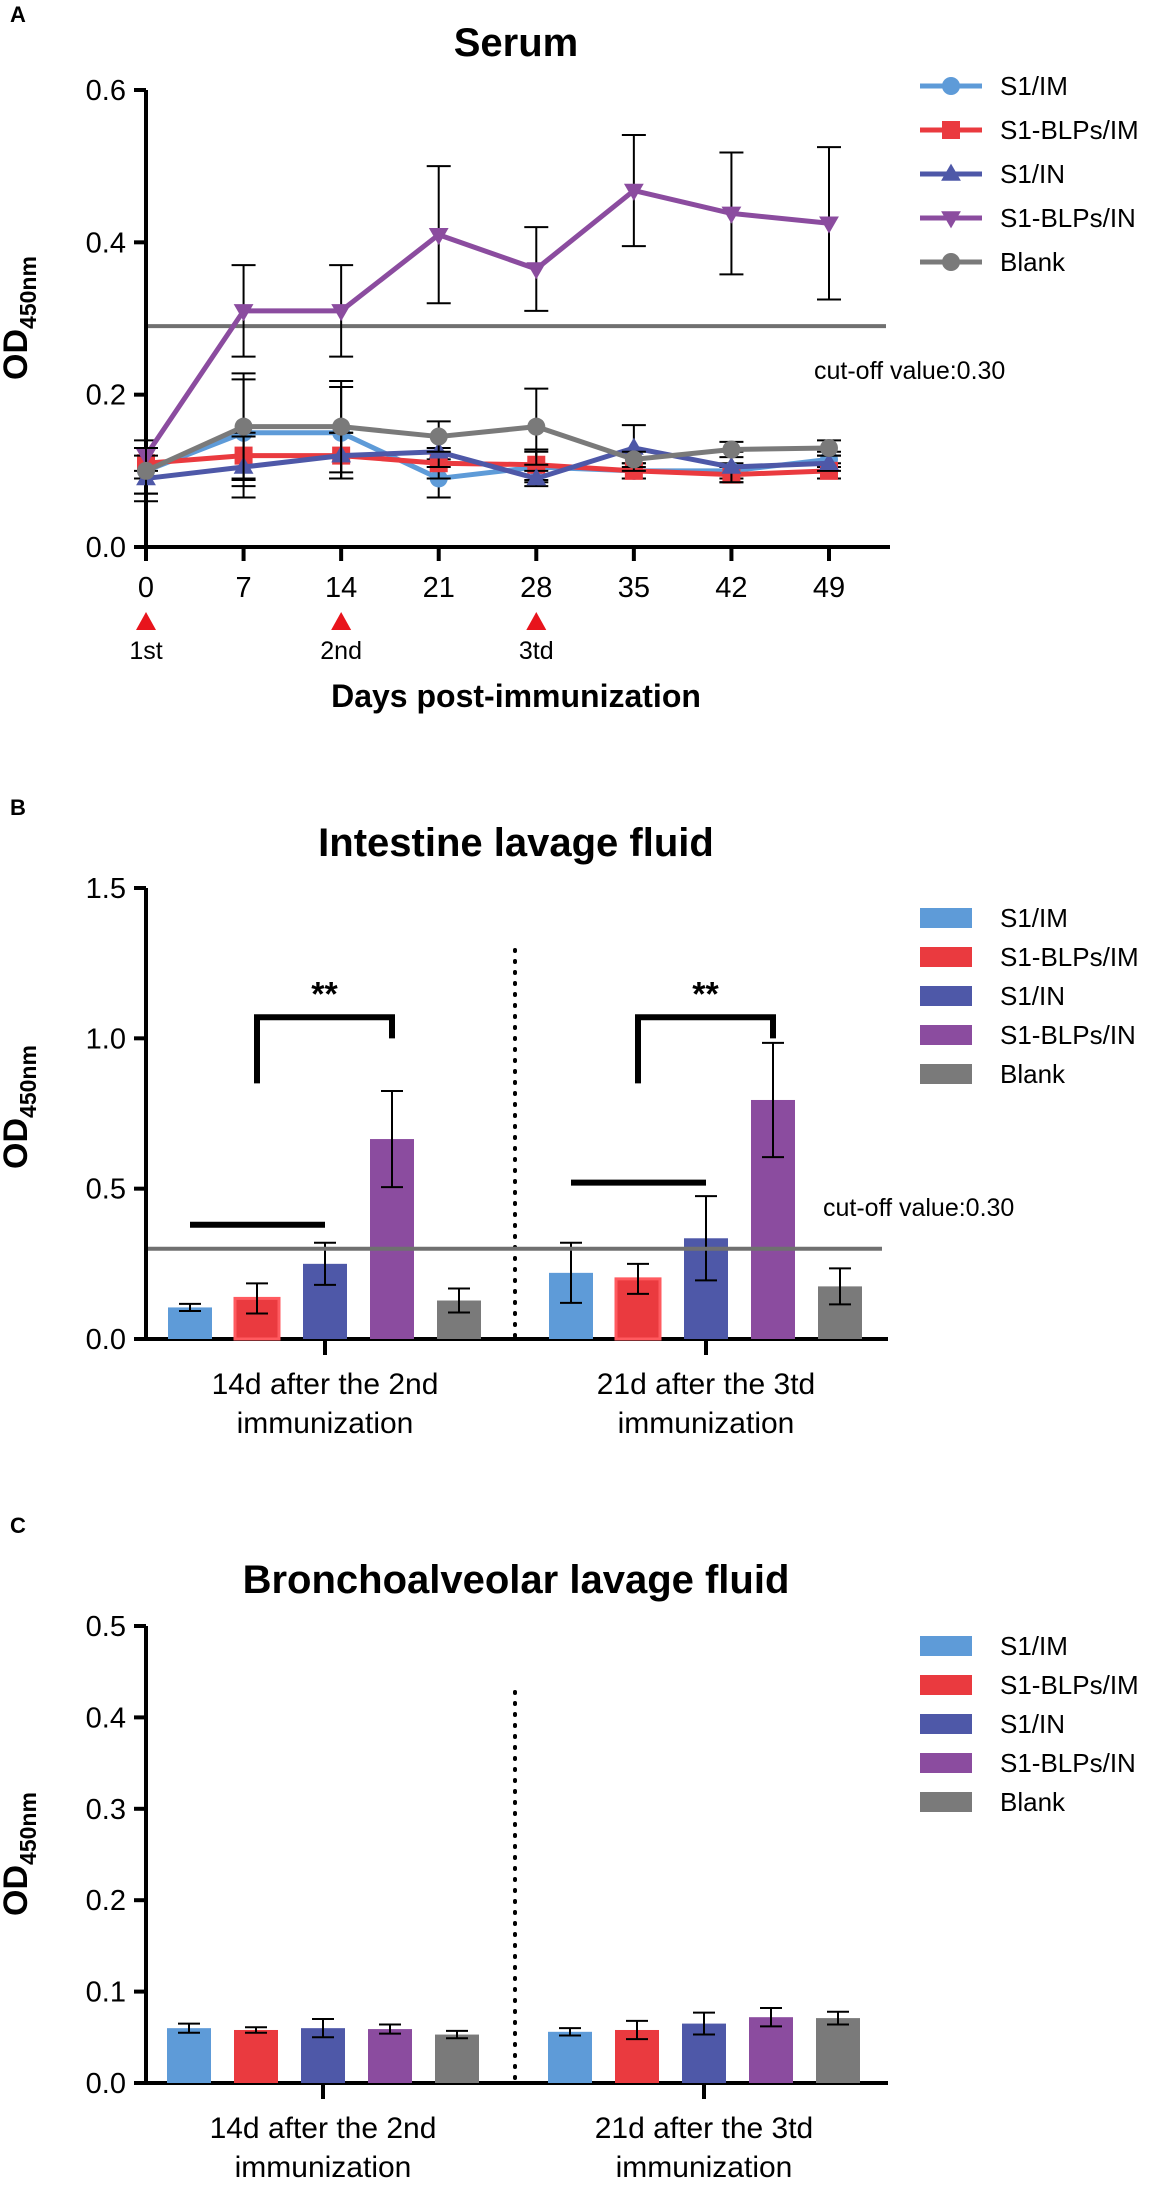 Image resolution: width=1161 pixels, height=2188 pixels. I want to click on panelB-significance-label-1: **, so click(705, 994).